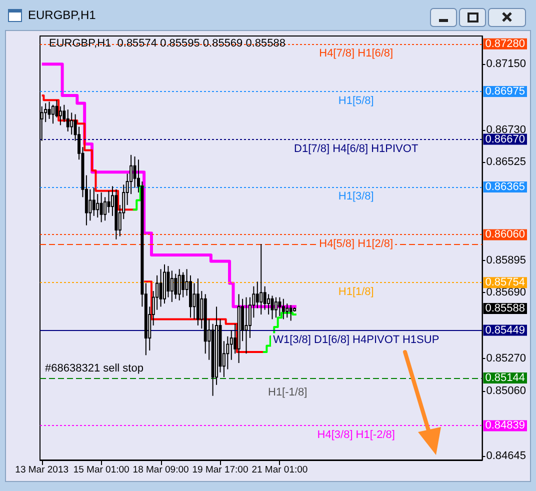 Image resolution: width=536 pixels, height=491 pixels. What do you see at coordinates (356, 148) in the screenshot?
I see `ref-line-label: D1[7/8] H4[6/8] H1PIVOT` at bounding box center [356, 148].